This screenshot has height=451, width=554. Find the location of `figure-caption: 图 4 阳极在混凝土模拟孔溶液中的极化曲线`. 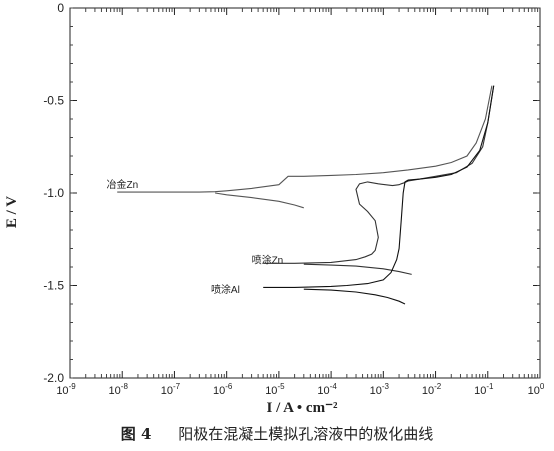

figure-caption: 图 4 阳极在混凝土模拟孔溶液中的极化曲线 is located at coordinates (277, 435).